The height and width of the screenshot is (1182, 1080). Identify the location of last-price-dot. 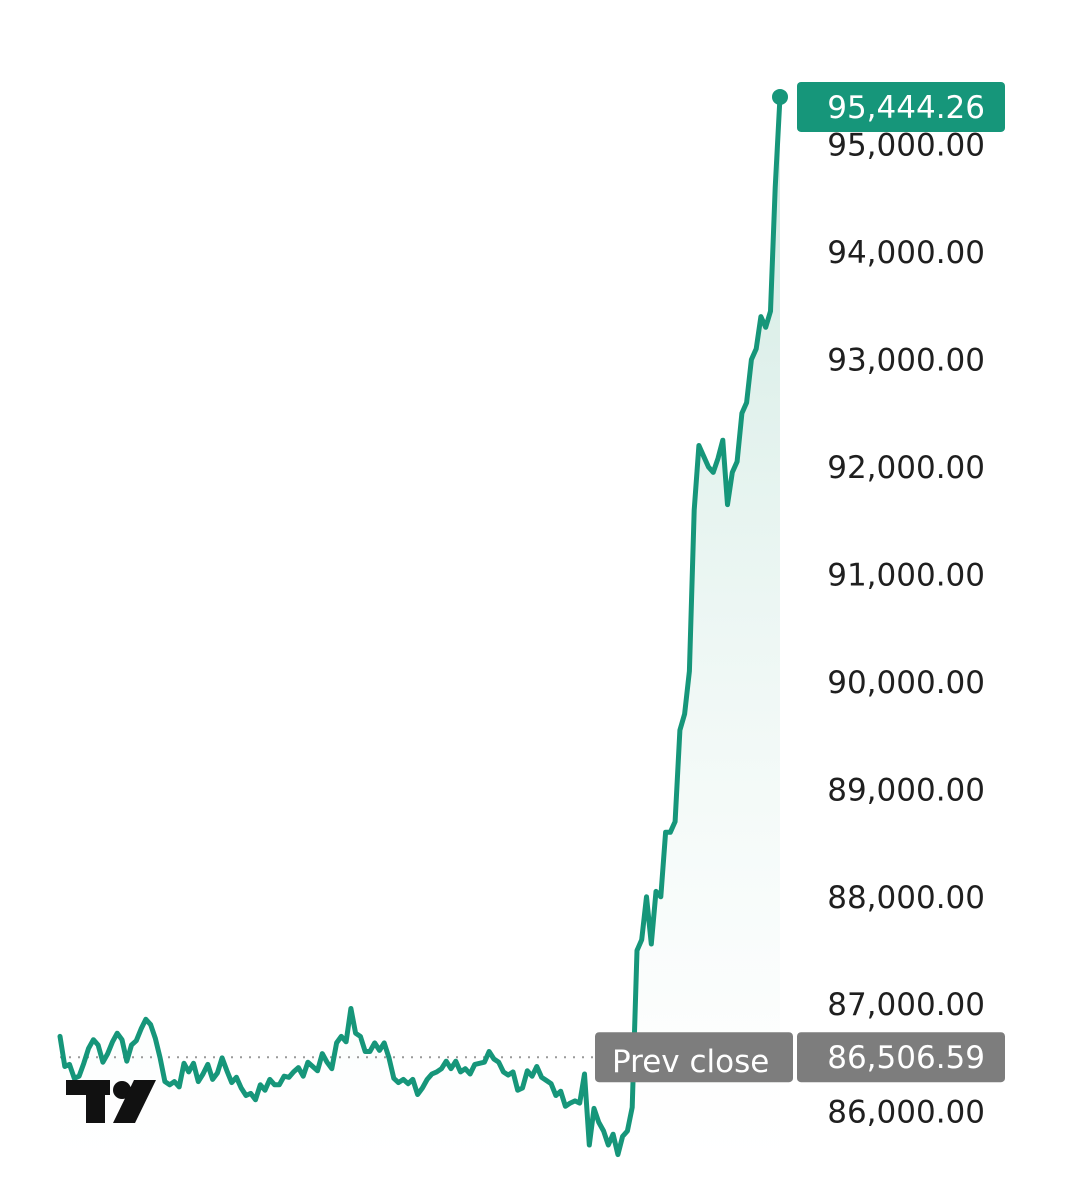
(780, 96).